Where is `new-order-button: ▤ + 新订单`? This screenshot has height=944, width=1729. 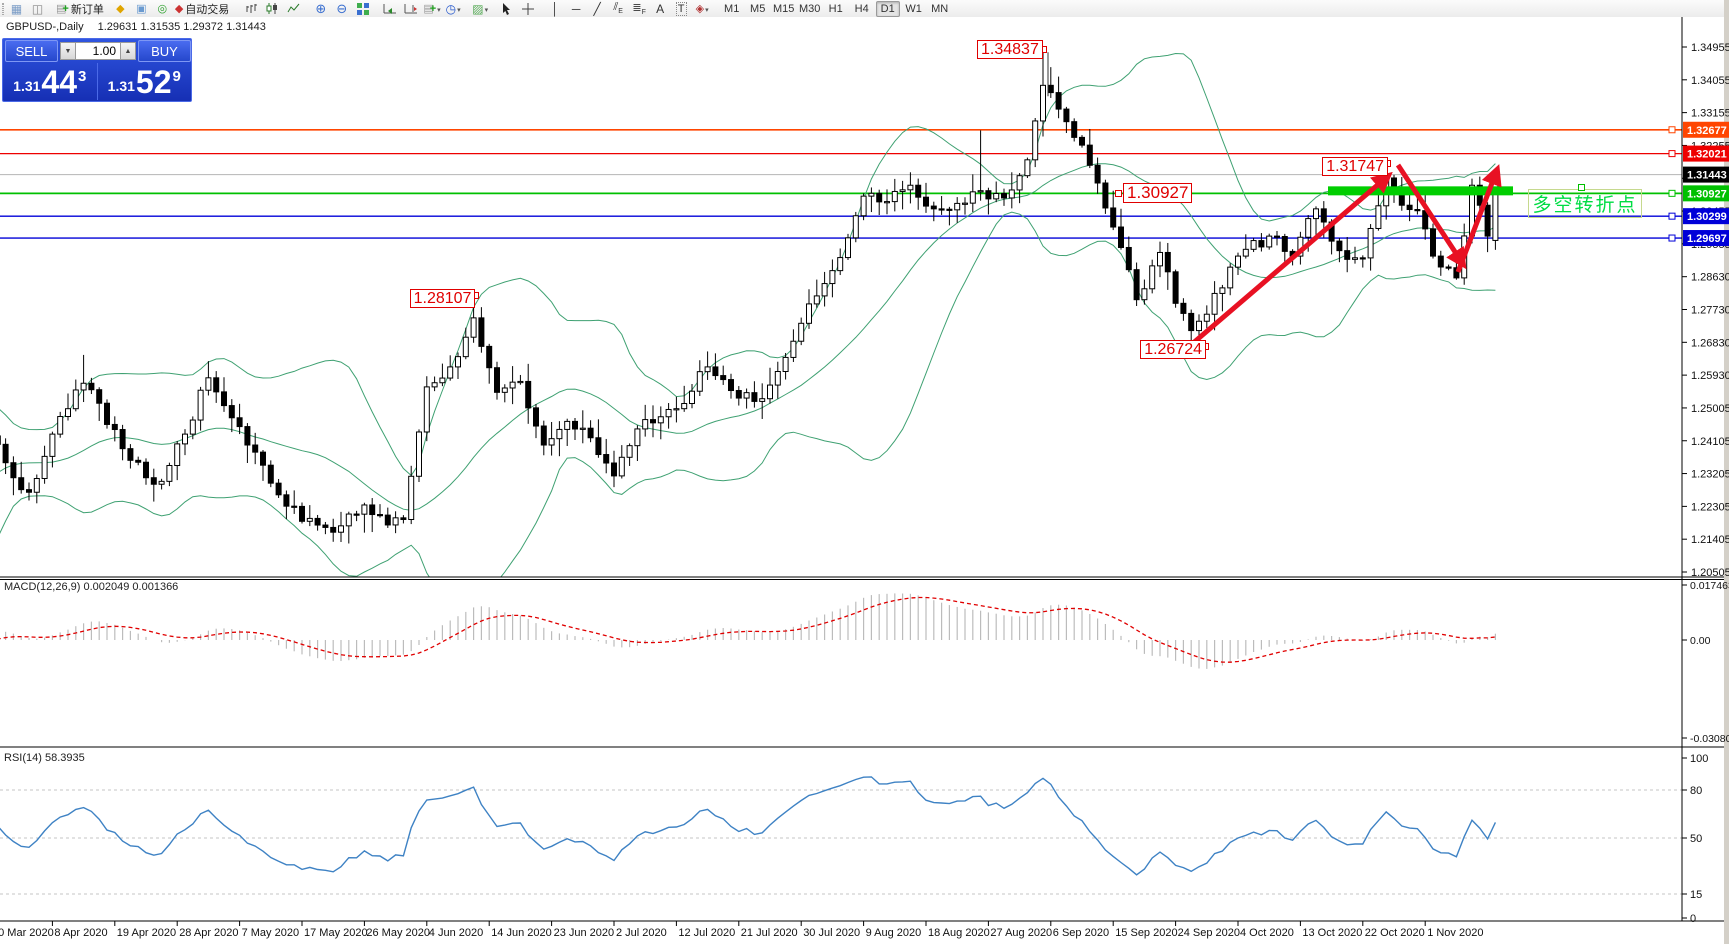 new-order-button: ▤ + 新订单 is located at coordinates (80, 9).